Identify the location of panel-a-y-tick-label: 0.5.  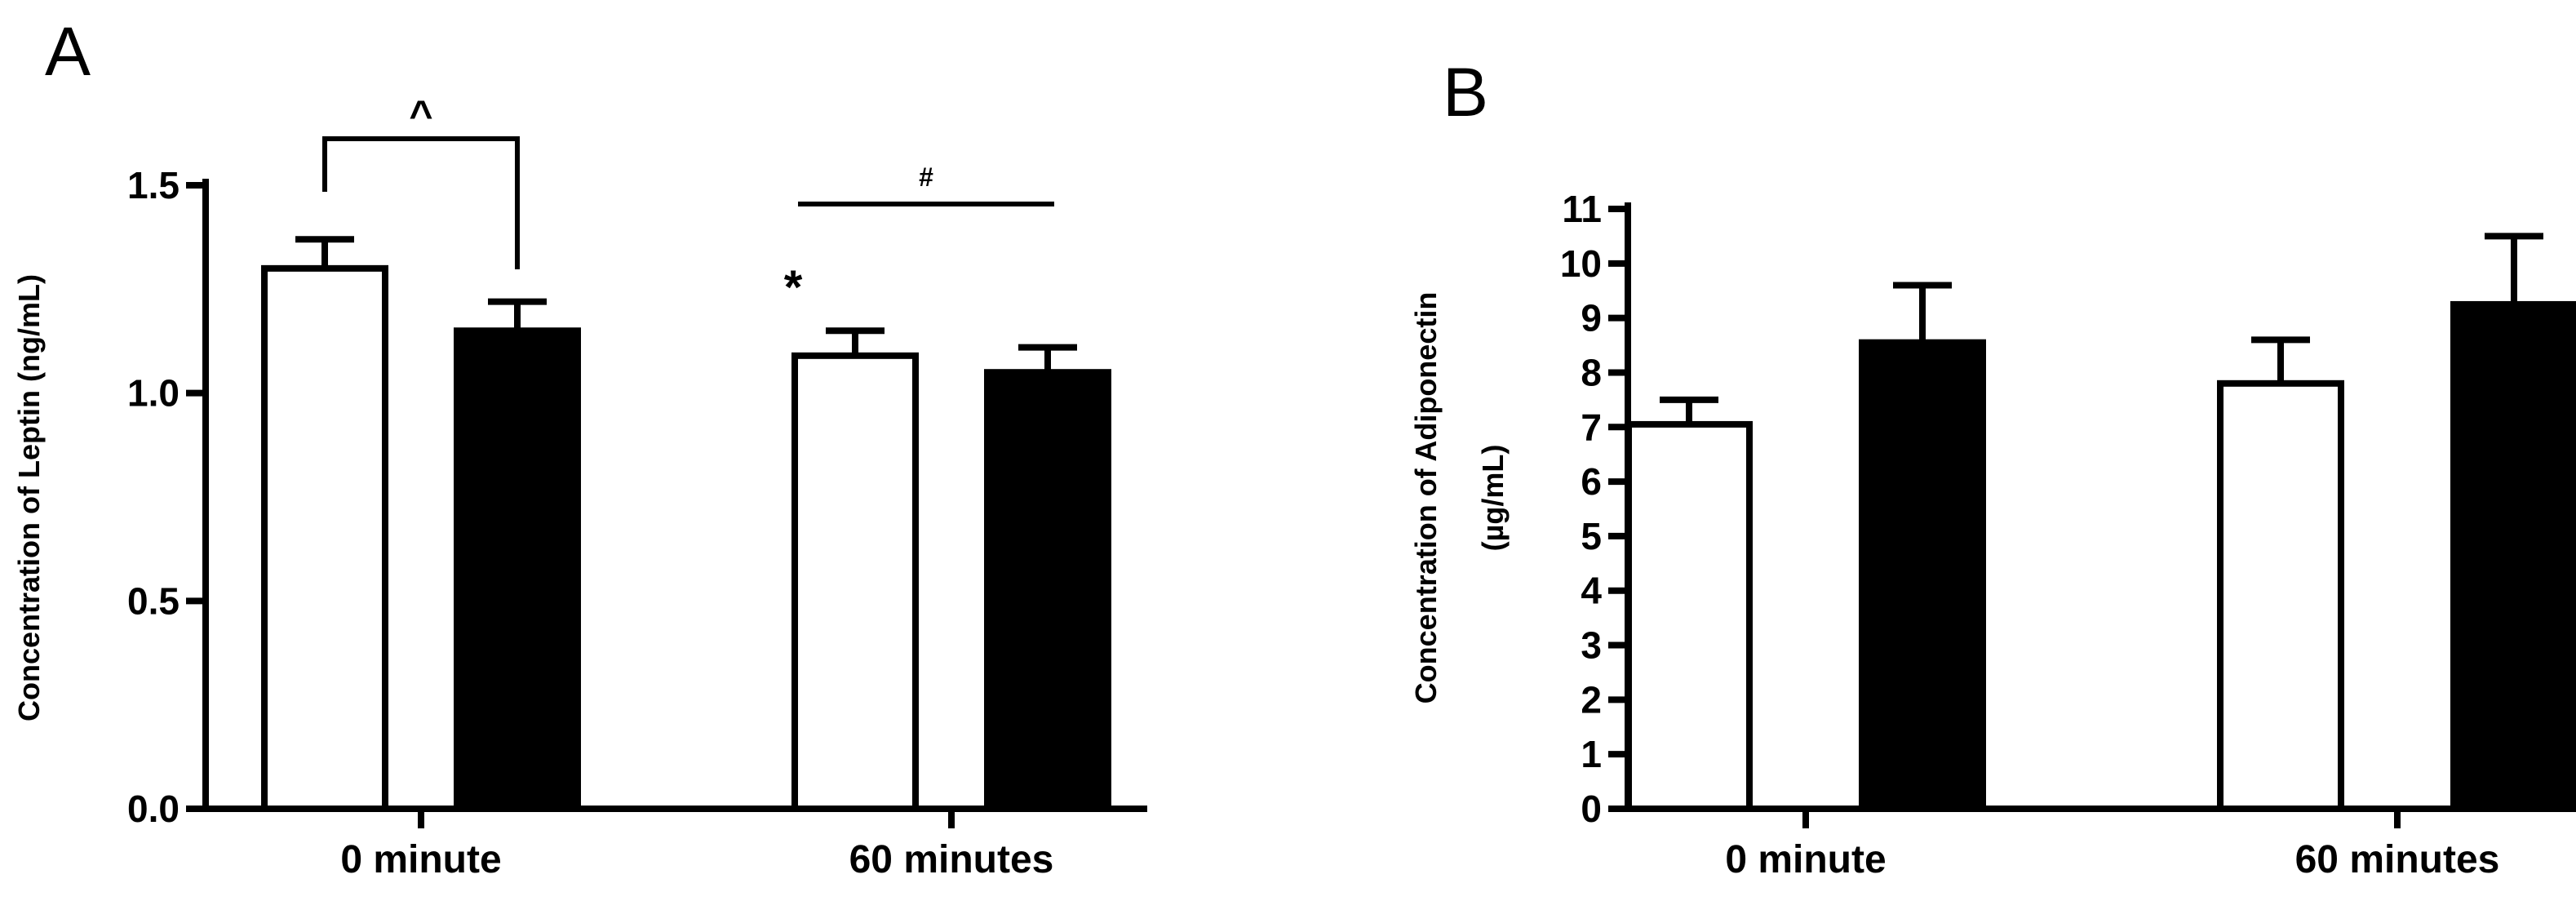
(153, 600).